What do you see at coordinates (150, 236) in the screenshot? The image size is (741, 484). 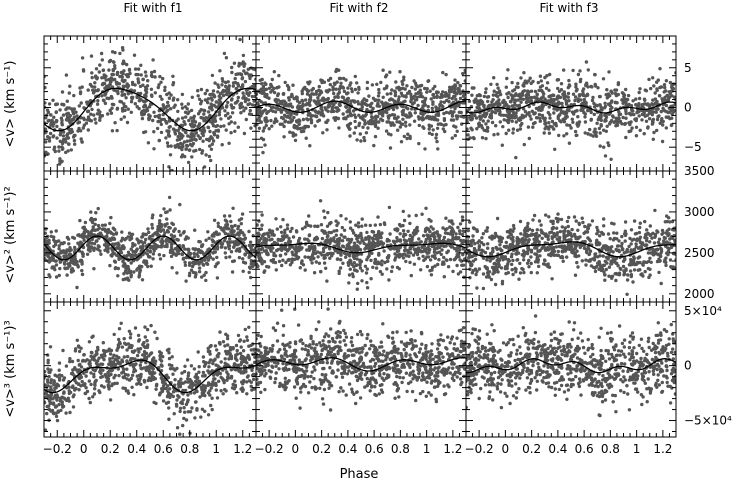 I see `panel-r2-c1` at bounding box center [150, 236].